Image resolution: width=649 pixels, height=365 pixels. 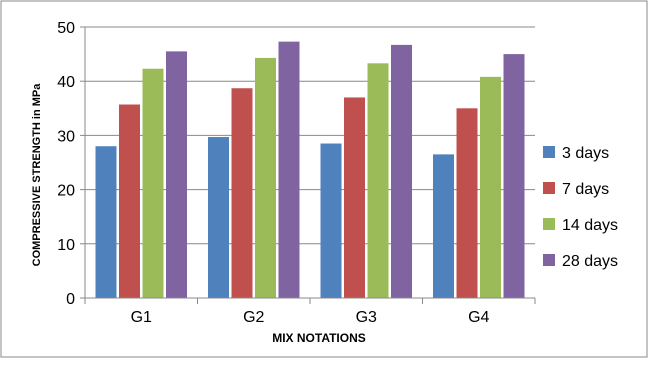 I want to click on bar-G1-14-days, so click(x=153, y=183).